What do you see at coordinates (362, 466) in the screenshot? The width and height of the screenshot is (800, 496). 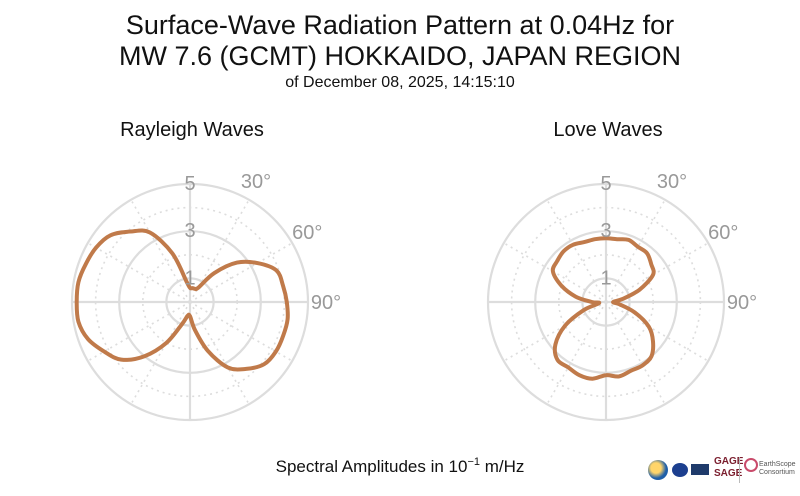 I see `units-text: Spectral Amplitudes in` at bounding box center [362, 466].